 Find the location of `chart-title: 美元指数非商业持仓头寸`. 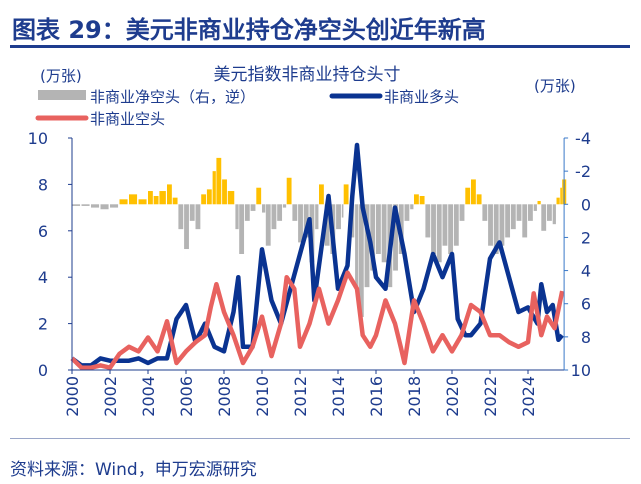

chart-title: 美元指数非商业持仓头寸 is located at coordinates (307, 75).